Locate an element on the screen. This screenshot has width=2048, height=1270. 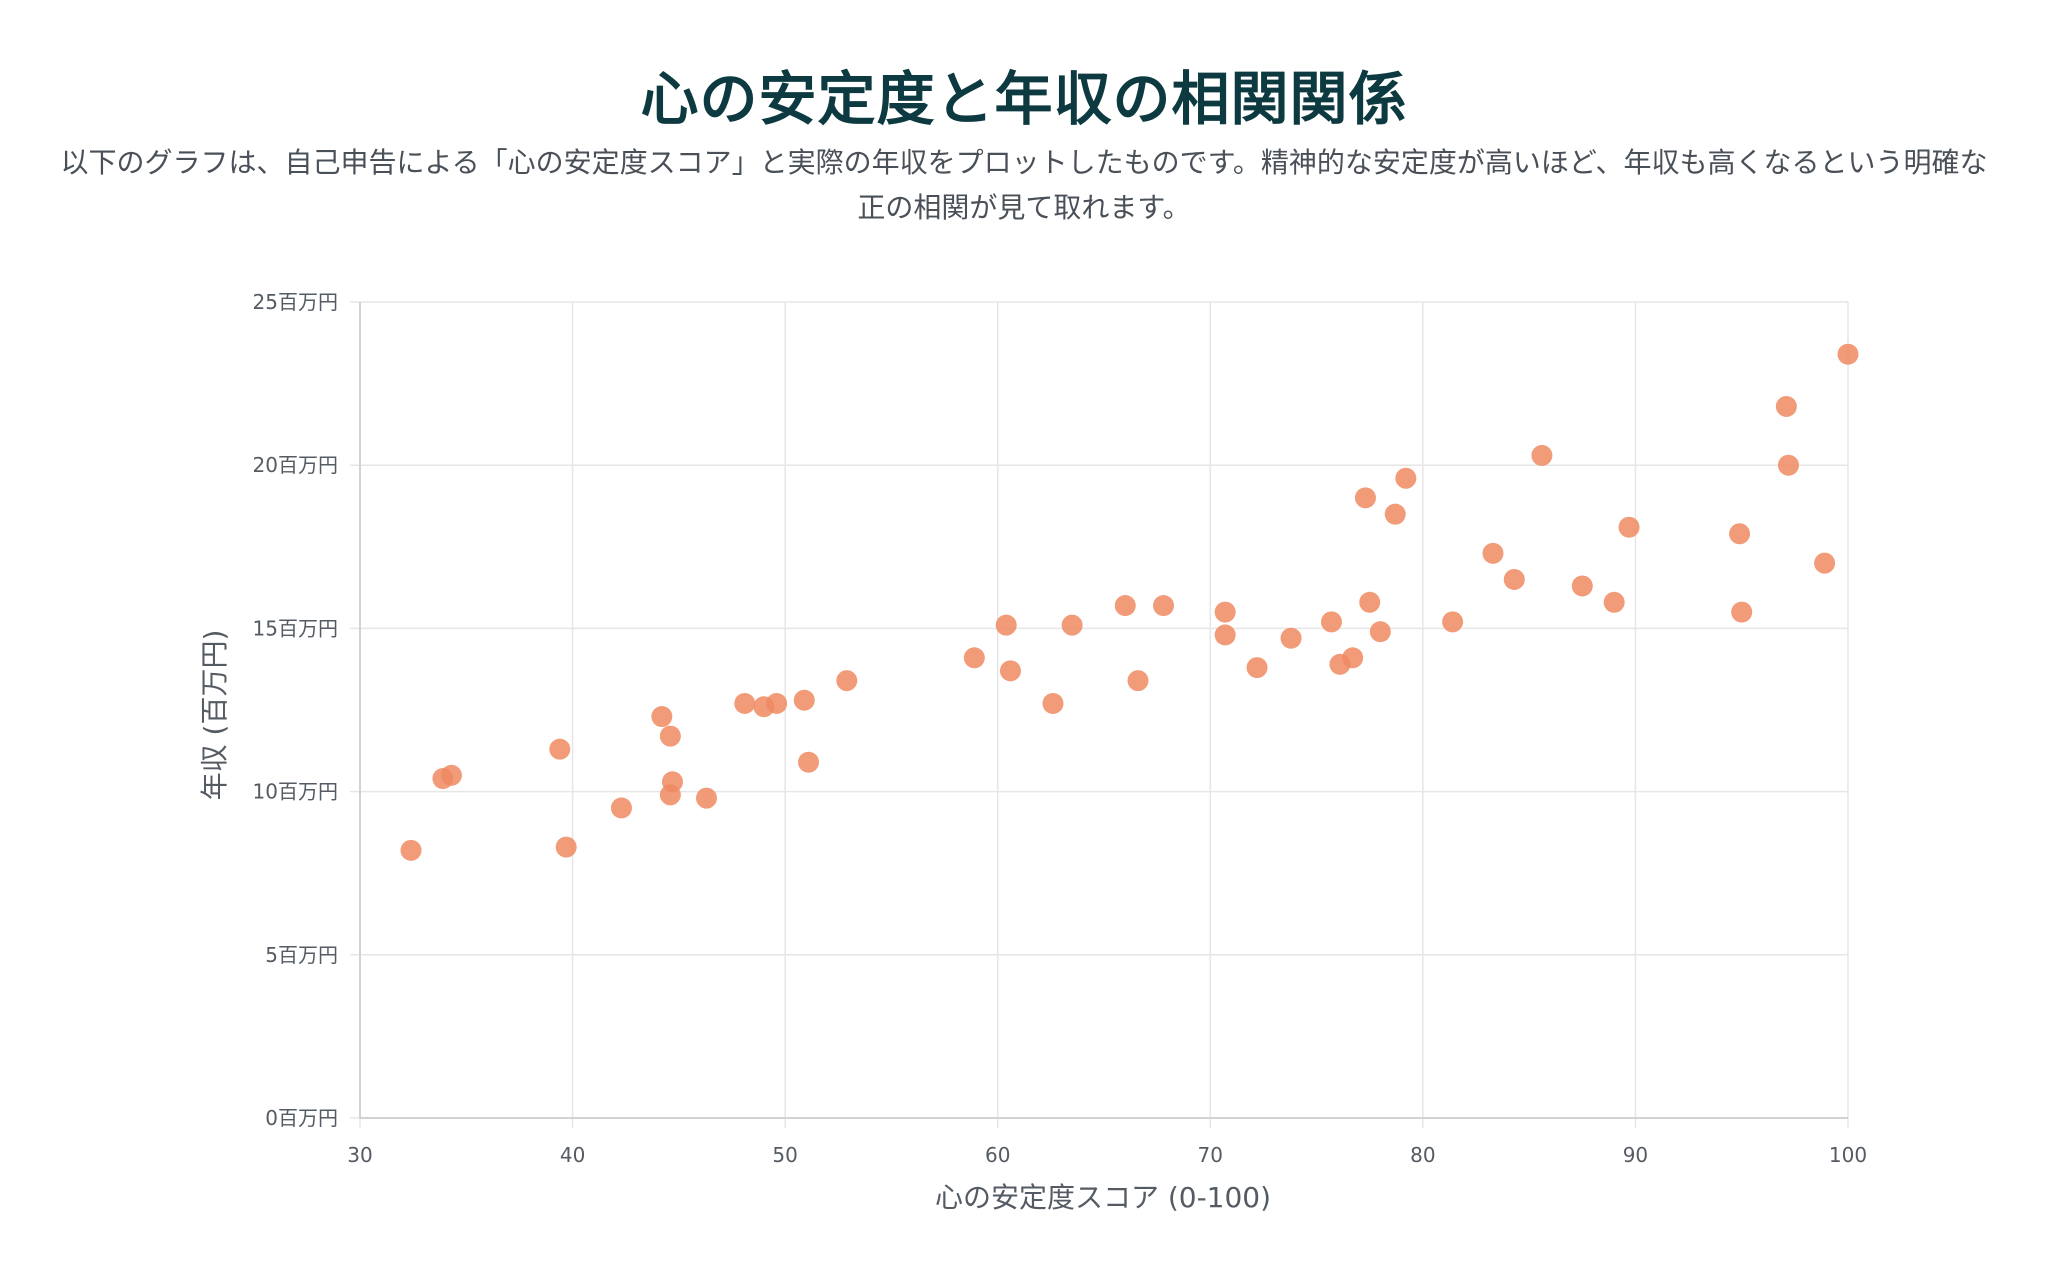
page-title: 心の安定度と年収の相関関係 is located at coordinates (1024, 99).